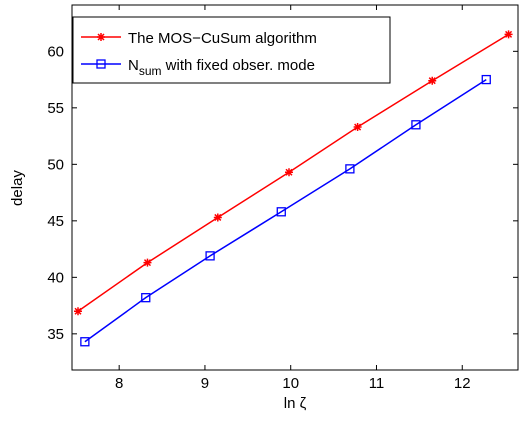 The height and width of the screenshot is (422, 528). I want to click on y-tick-label: 35, so click(55, 334).